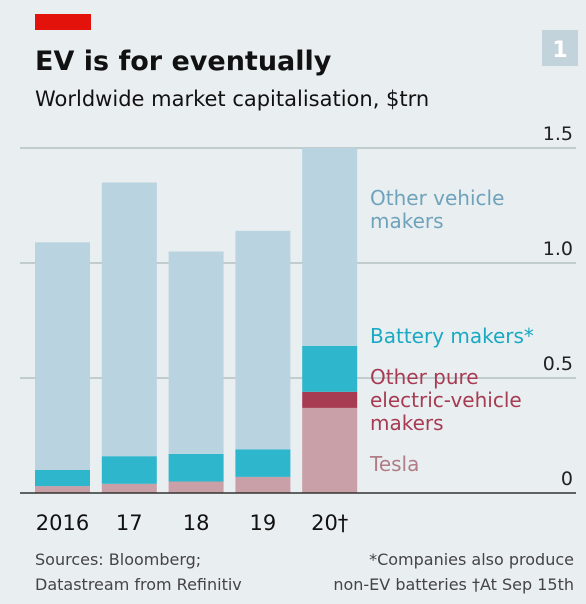  Describe the element at coordinates (263, 523) in the screenshot. I see `x-tick-label: 19` at that location.